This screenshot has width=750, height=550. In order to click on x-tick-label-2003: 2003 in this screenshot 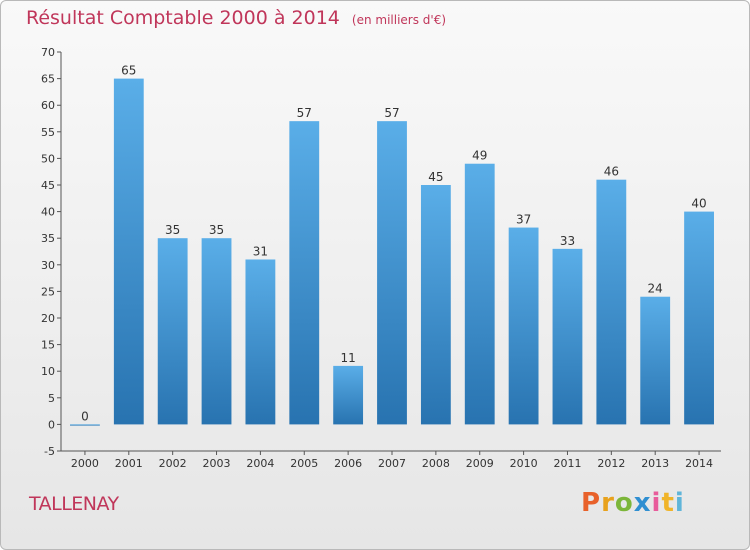, I will do `click(217, 463)`.